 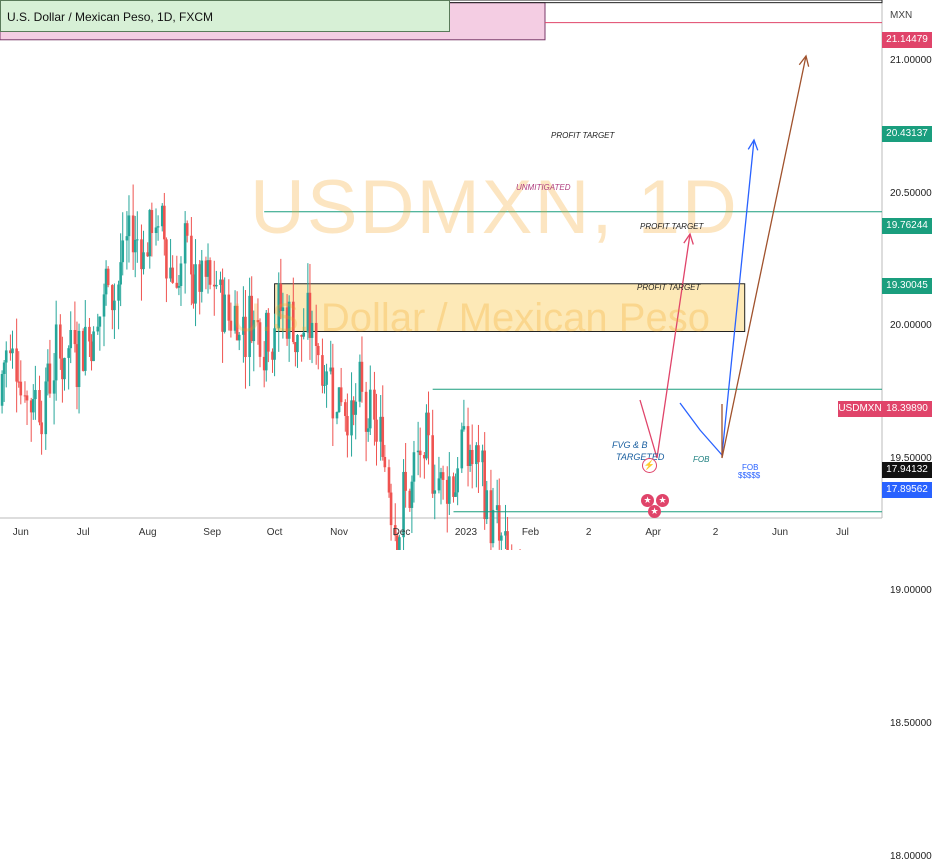 What do you see at coordinates (212, 532) in the screenshot?
I see `x-tick-label: Sep` at bounding box center [212, 532].